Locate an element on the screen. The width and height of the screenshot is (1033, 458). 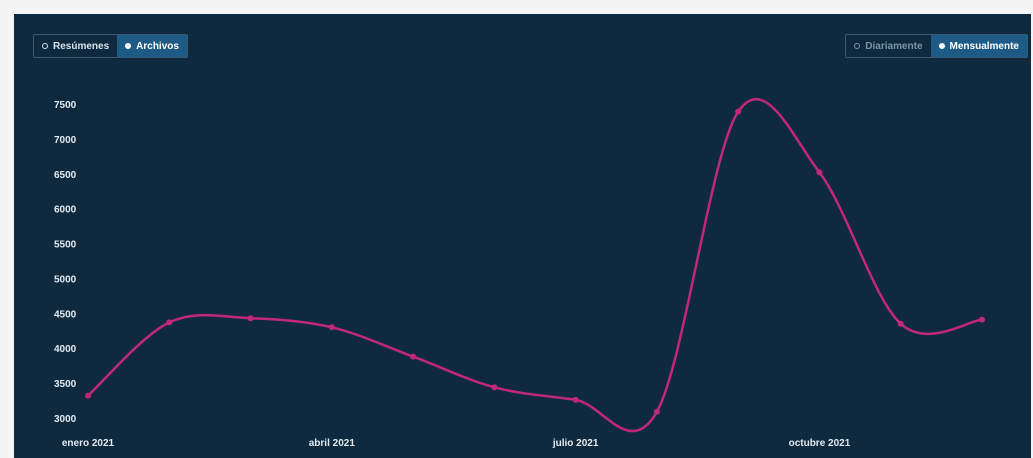
period-toggle-group: Diariamente Mensualmente is located at coordinates (936, 46).